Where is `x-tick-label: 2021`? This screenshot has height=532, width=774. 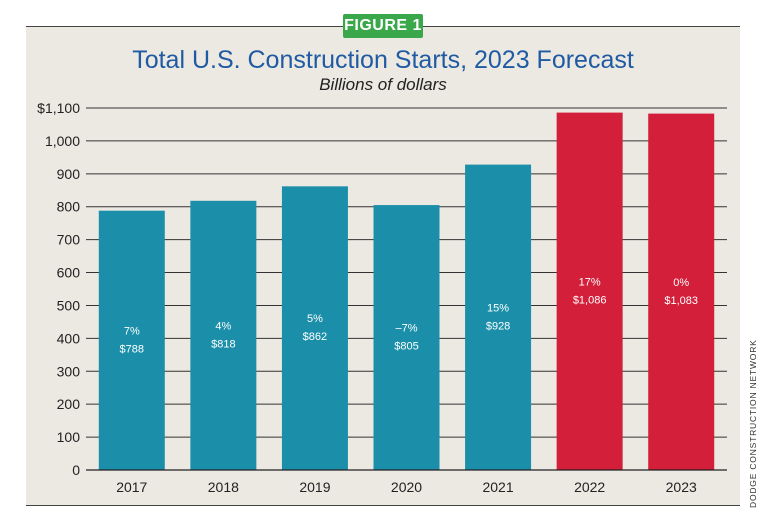 x-tick-label: 2021 is located at coordinates (497, 487).